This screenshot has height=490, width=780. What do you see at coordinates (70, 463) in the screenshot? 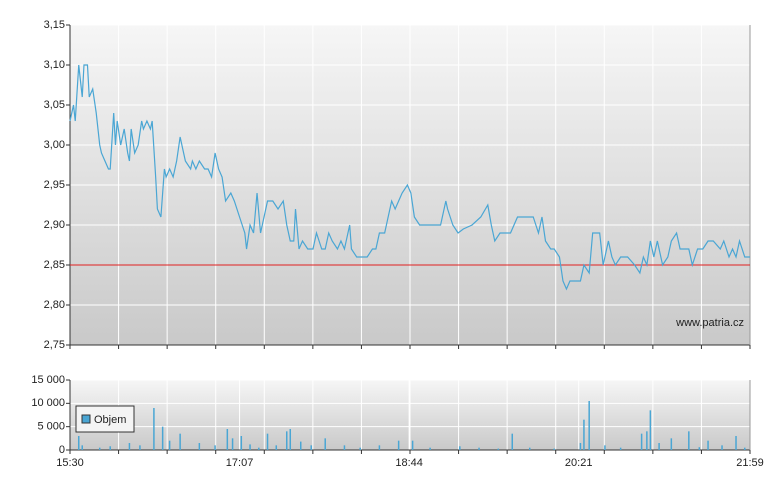
I see `x-tick-label: 15:30` at bounding box center [70, 463].